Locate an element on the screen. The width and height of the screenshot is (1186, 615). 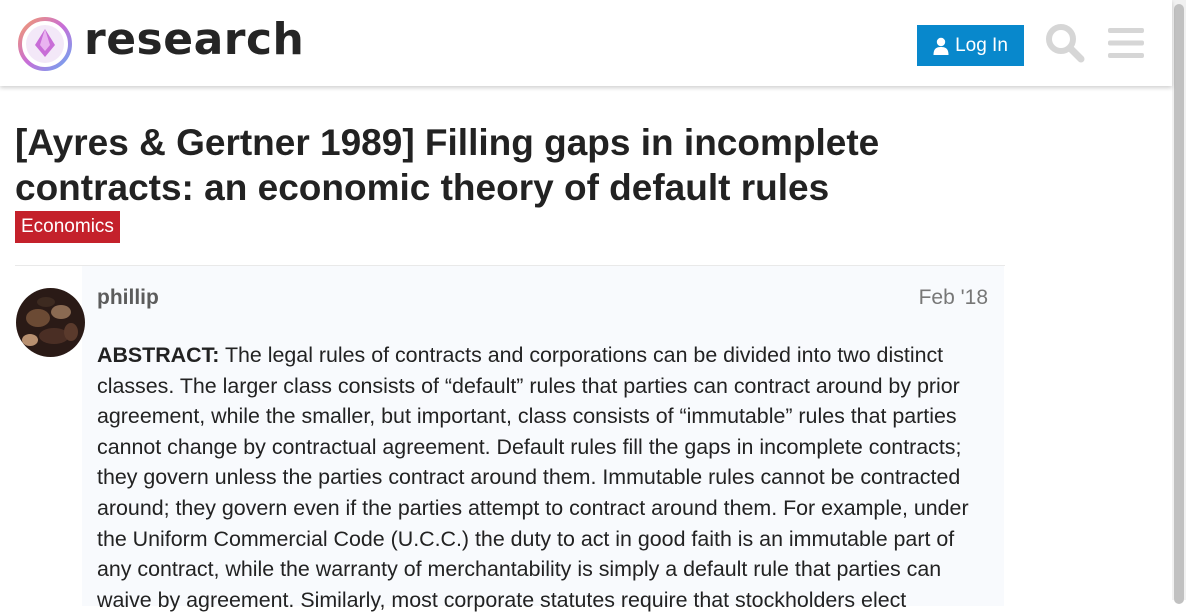
hamburger-menu-icon is located at coordinates (1126, 43).